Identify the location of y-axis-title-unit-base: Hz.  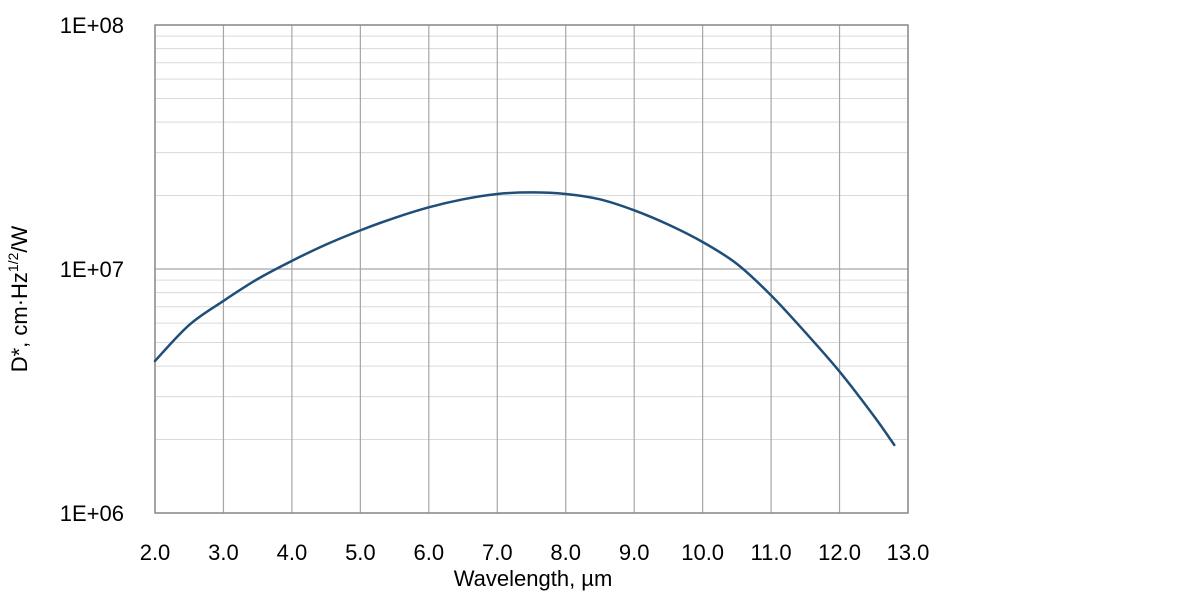
(19, 285).